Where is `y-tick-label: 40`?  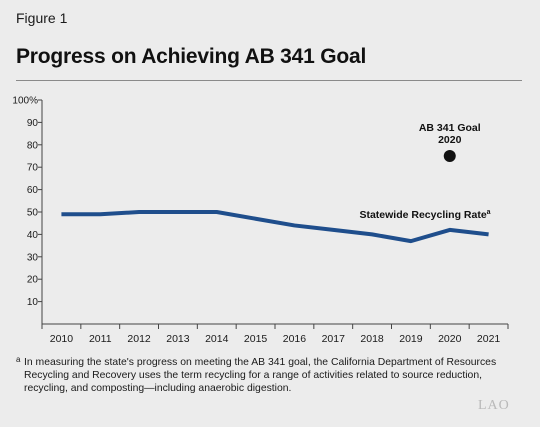
y-tick-label: 40 is located at coordinates (33, 235).